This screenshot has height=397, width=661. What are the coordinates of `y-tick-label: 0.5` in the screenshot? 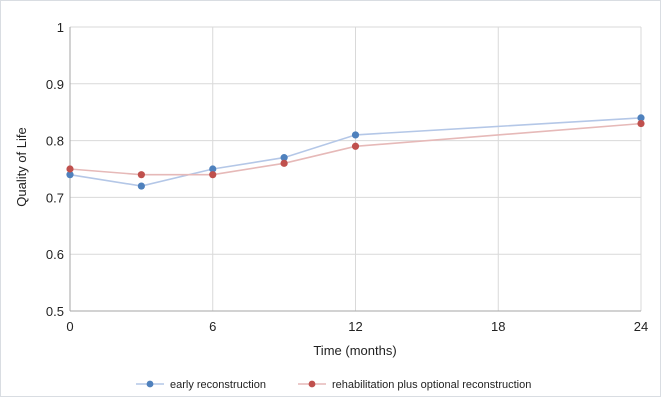 It's located at (55, 311).